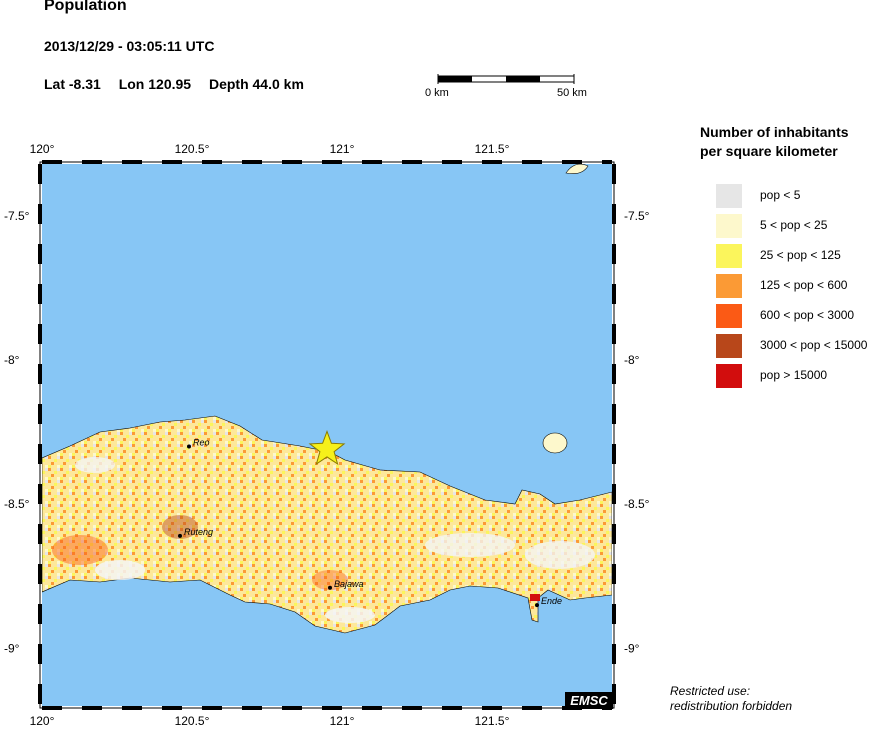 The height and width of the screenshot is (729, 883). Describe the element at coordinates (794, 375) in the screenshot. I see `legend-label: pop > 15000` at that location.